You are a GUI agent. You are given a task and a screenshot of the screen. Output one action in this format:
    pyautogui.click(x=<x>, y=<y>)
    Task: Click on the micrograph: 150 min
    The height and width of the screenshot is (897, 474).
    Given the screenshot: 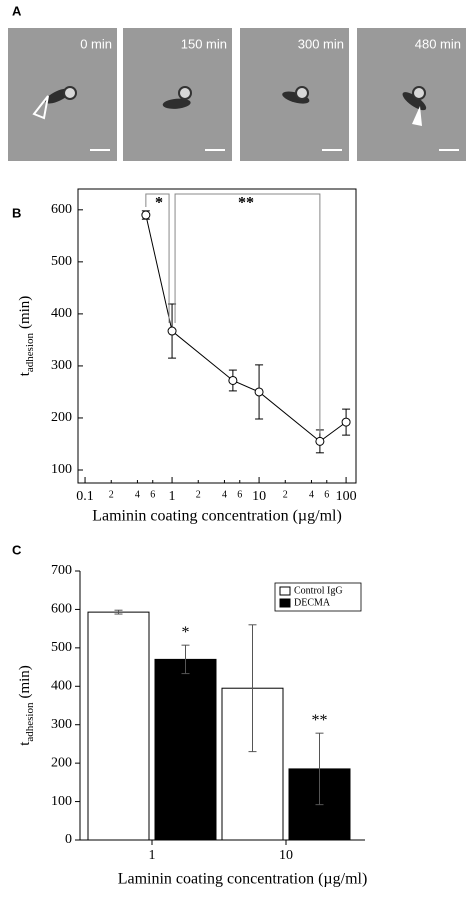 What is the action you would take?
    pyautogui.click(x=177, y=94)
    